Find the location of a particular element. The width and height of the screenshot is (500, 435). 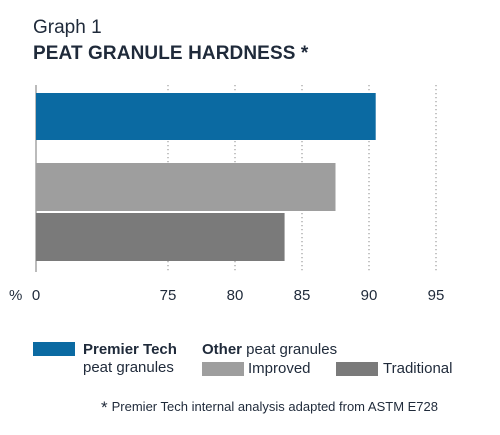

bar-traditional is located at coordinates (160, 237).